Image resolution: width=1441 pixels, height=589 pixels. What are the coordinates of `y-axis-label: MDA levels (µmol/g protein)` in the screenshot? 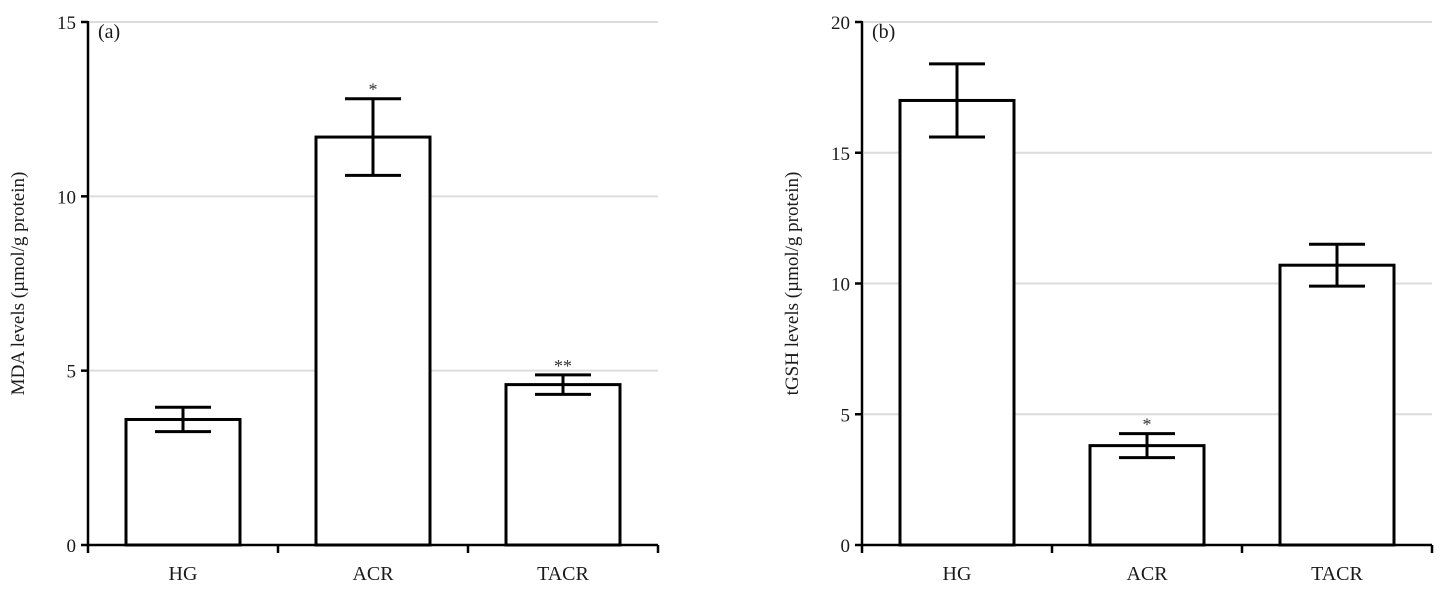 It's located at (18, 284).